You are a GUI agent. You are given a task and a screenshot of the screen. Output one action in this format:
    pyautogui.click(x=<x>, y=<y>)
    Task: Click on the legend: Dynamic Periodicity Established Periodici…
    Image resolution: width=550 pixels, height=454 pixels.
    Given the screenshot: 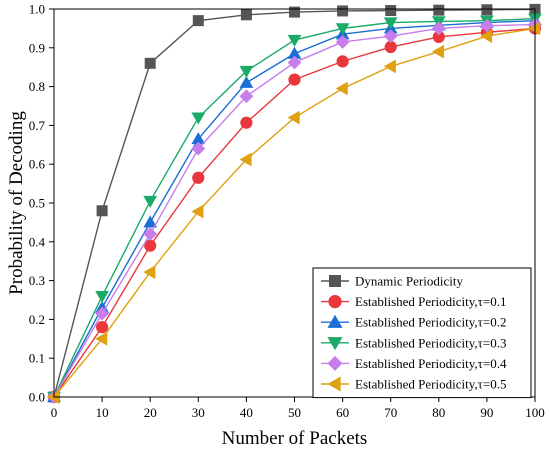 What is the action you would take?
    pyautogui.click(x=422, y=333)
    